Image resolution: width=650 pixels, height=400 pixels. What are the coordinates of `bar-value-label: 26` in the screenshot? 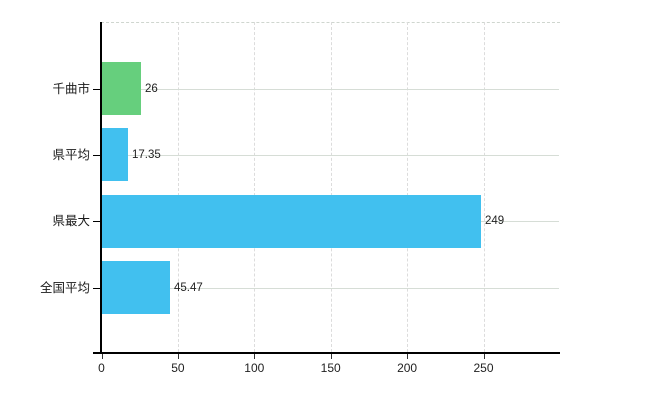 It's located at (151, 88).